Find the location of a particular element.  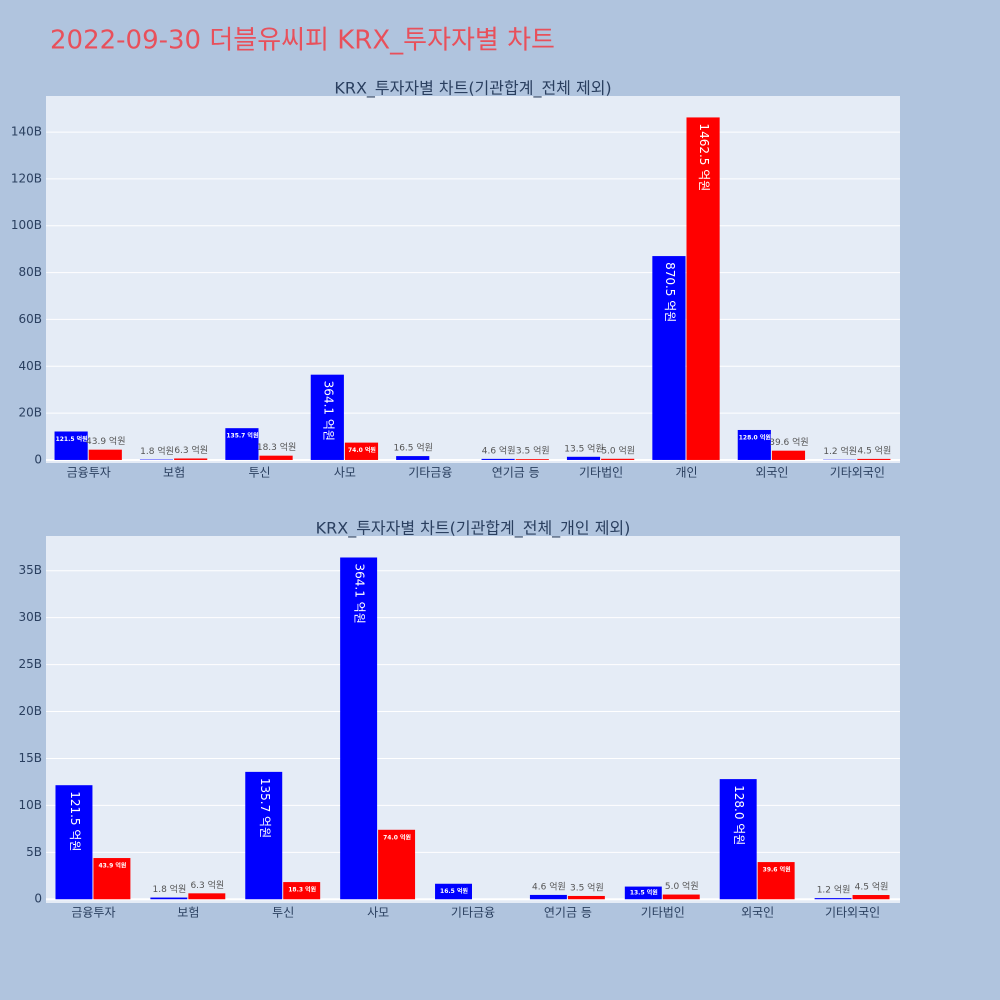

y-tick-label: 30B is located at coordinates (30, 617).